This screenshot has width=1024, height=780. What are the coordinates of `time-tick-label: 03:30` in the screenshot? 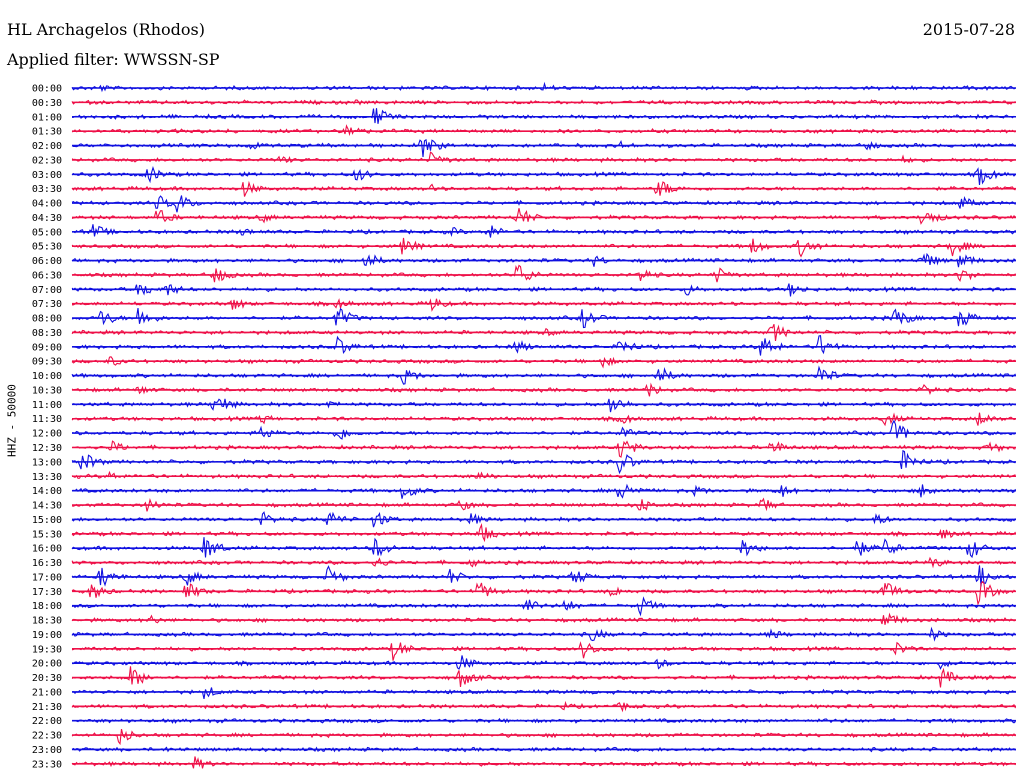 It's located at (47, 189).